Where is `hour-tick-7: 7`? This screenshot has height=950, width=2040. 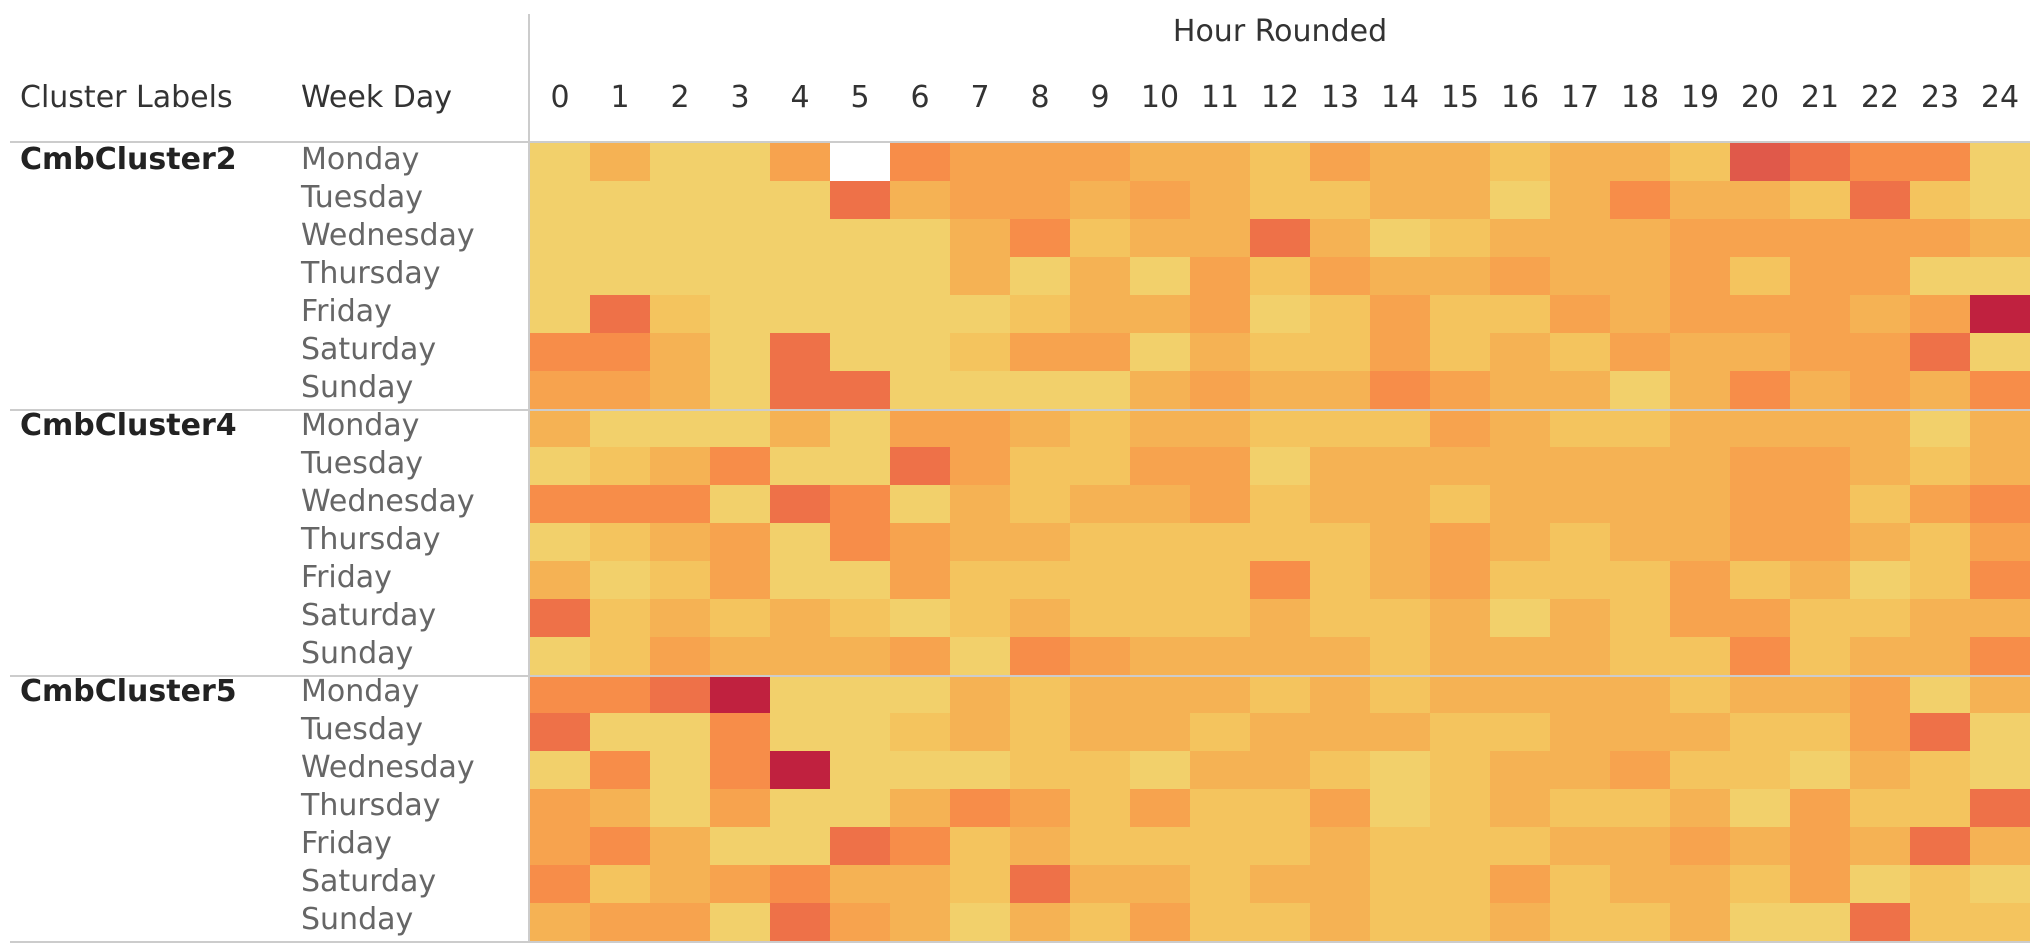 hour-tick-7: 7 is located at coordinates (980, 97).